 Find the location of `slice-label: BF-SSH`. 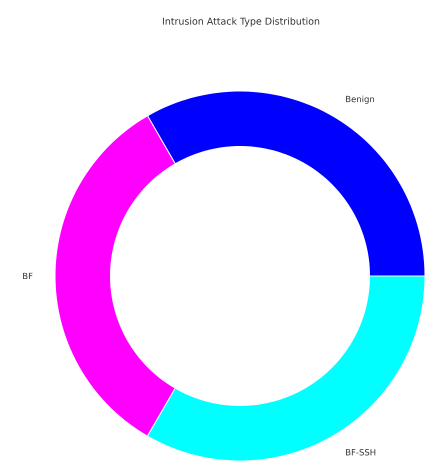

slice-label: BF-SSH is located at coordinates (361, 452).